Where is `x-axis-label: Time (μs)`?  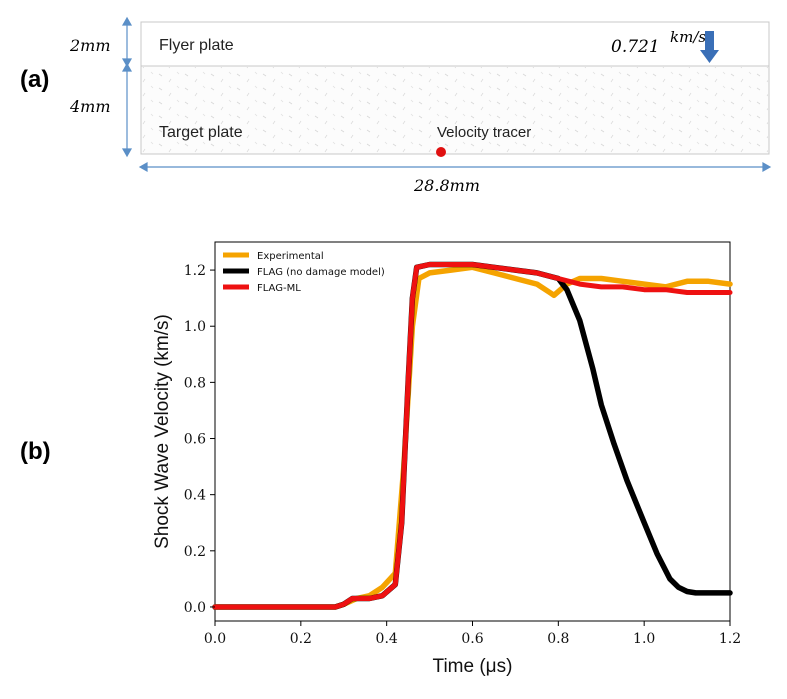
x-axis-label: Time (μs) is located at coordinates (473, 666).